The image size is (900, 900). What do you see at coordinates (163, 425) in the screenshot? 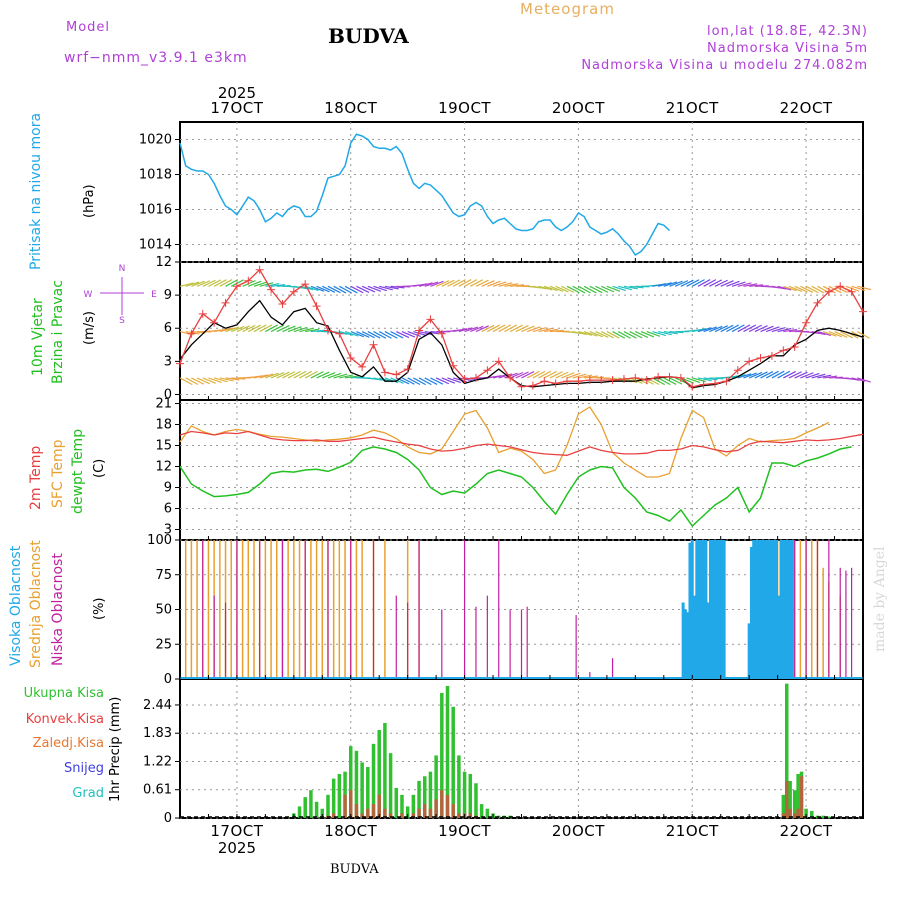
I see `y-tick-label: 18` at bounding box center [163, 425].